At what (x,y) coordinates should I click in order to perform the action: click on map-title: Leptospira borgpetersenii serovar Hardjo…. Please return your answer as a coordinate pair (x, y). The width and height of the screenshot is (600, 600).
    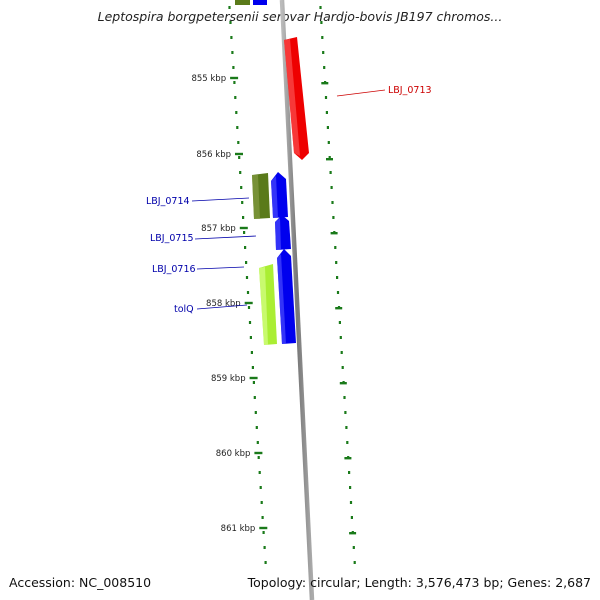
    Looking at the image, I should click on (300, 16).